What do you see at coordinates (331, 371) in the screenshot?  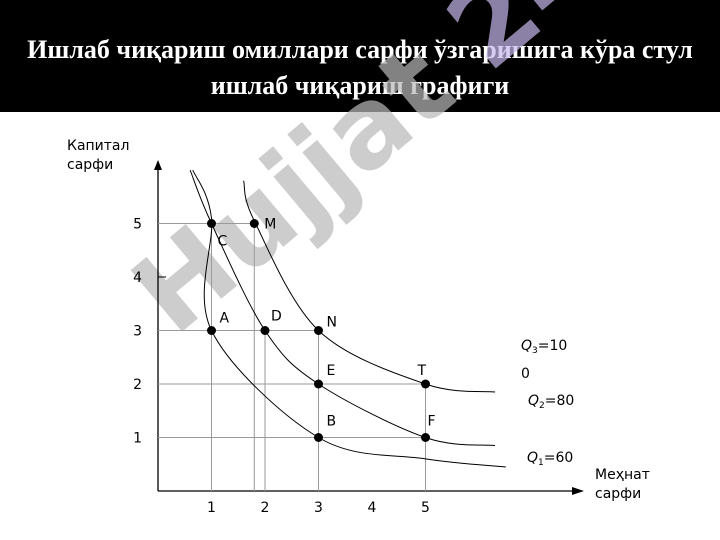 I see `point-label-E: E` at bounding box center [331, 371].